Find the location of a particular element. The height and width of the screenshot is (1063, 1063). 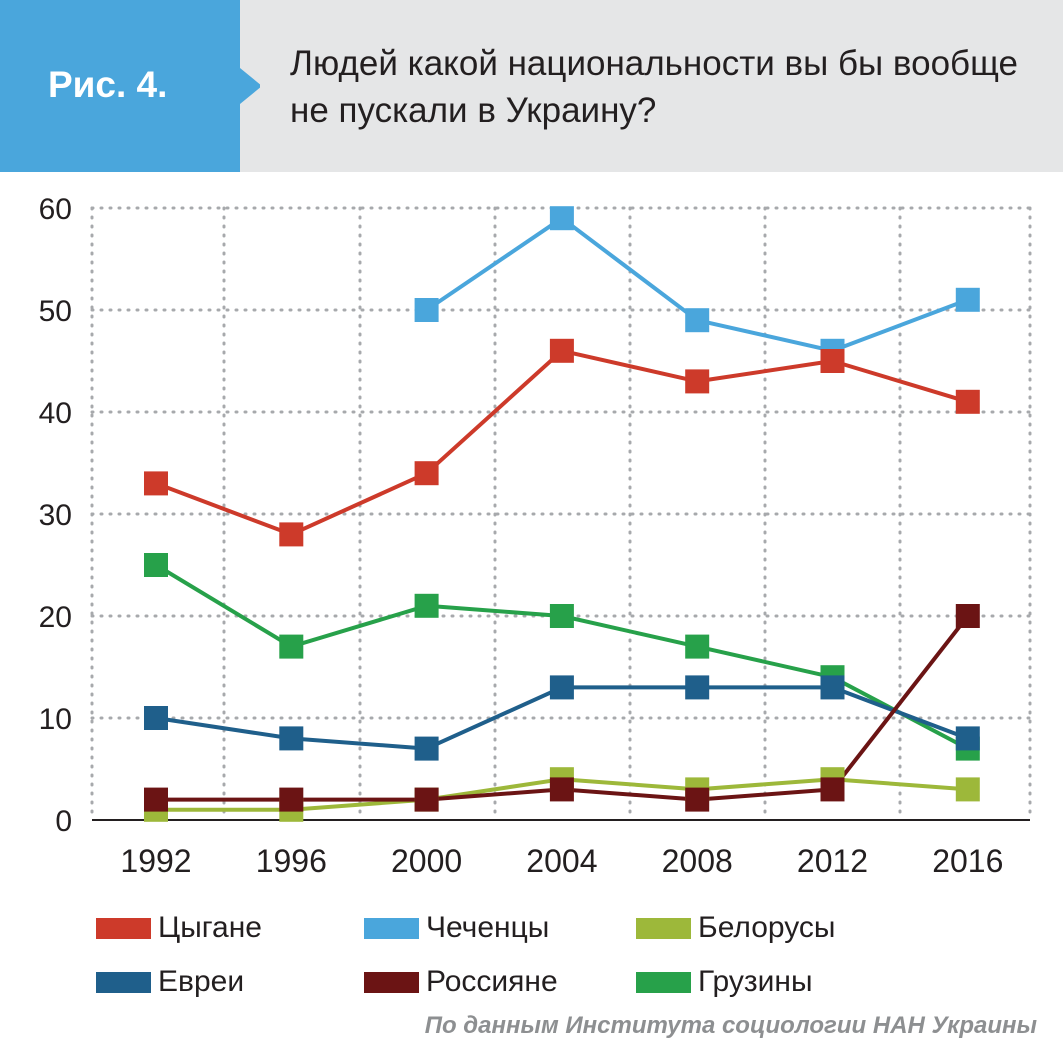

figure-badge is located at coordinates (130, 86).